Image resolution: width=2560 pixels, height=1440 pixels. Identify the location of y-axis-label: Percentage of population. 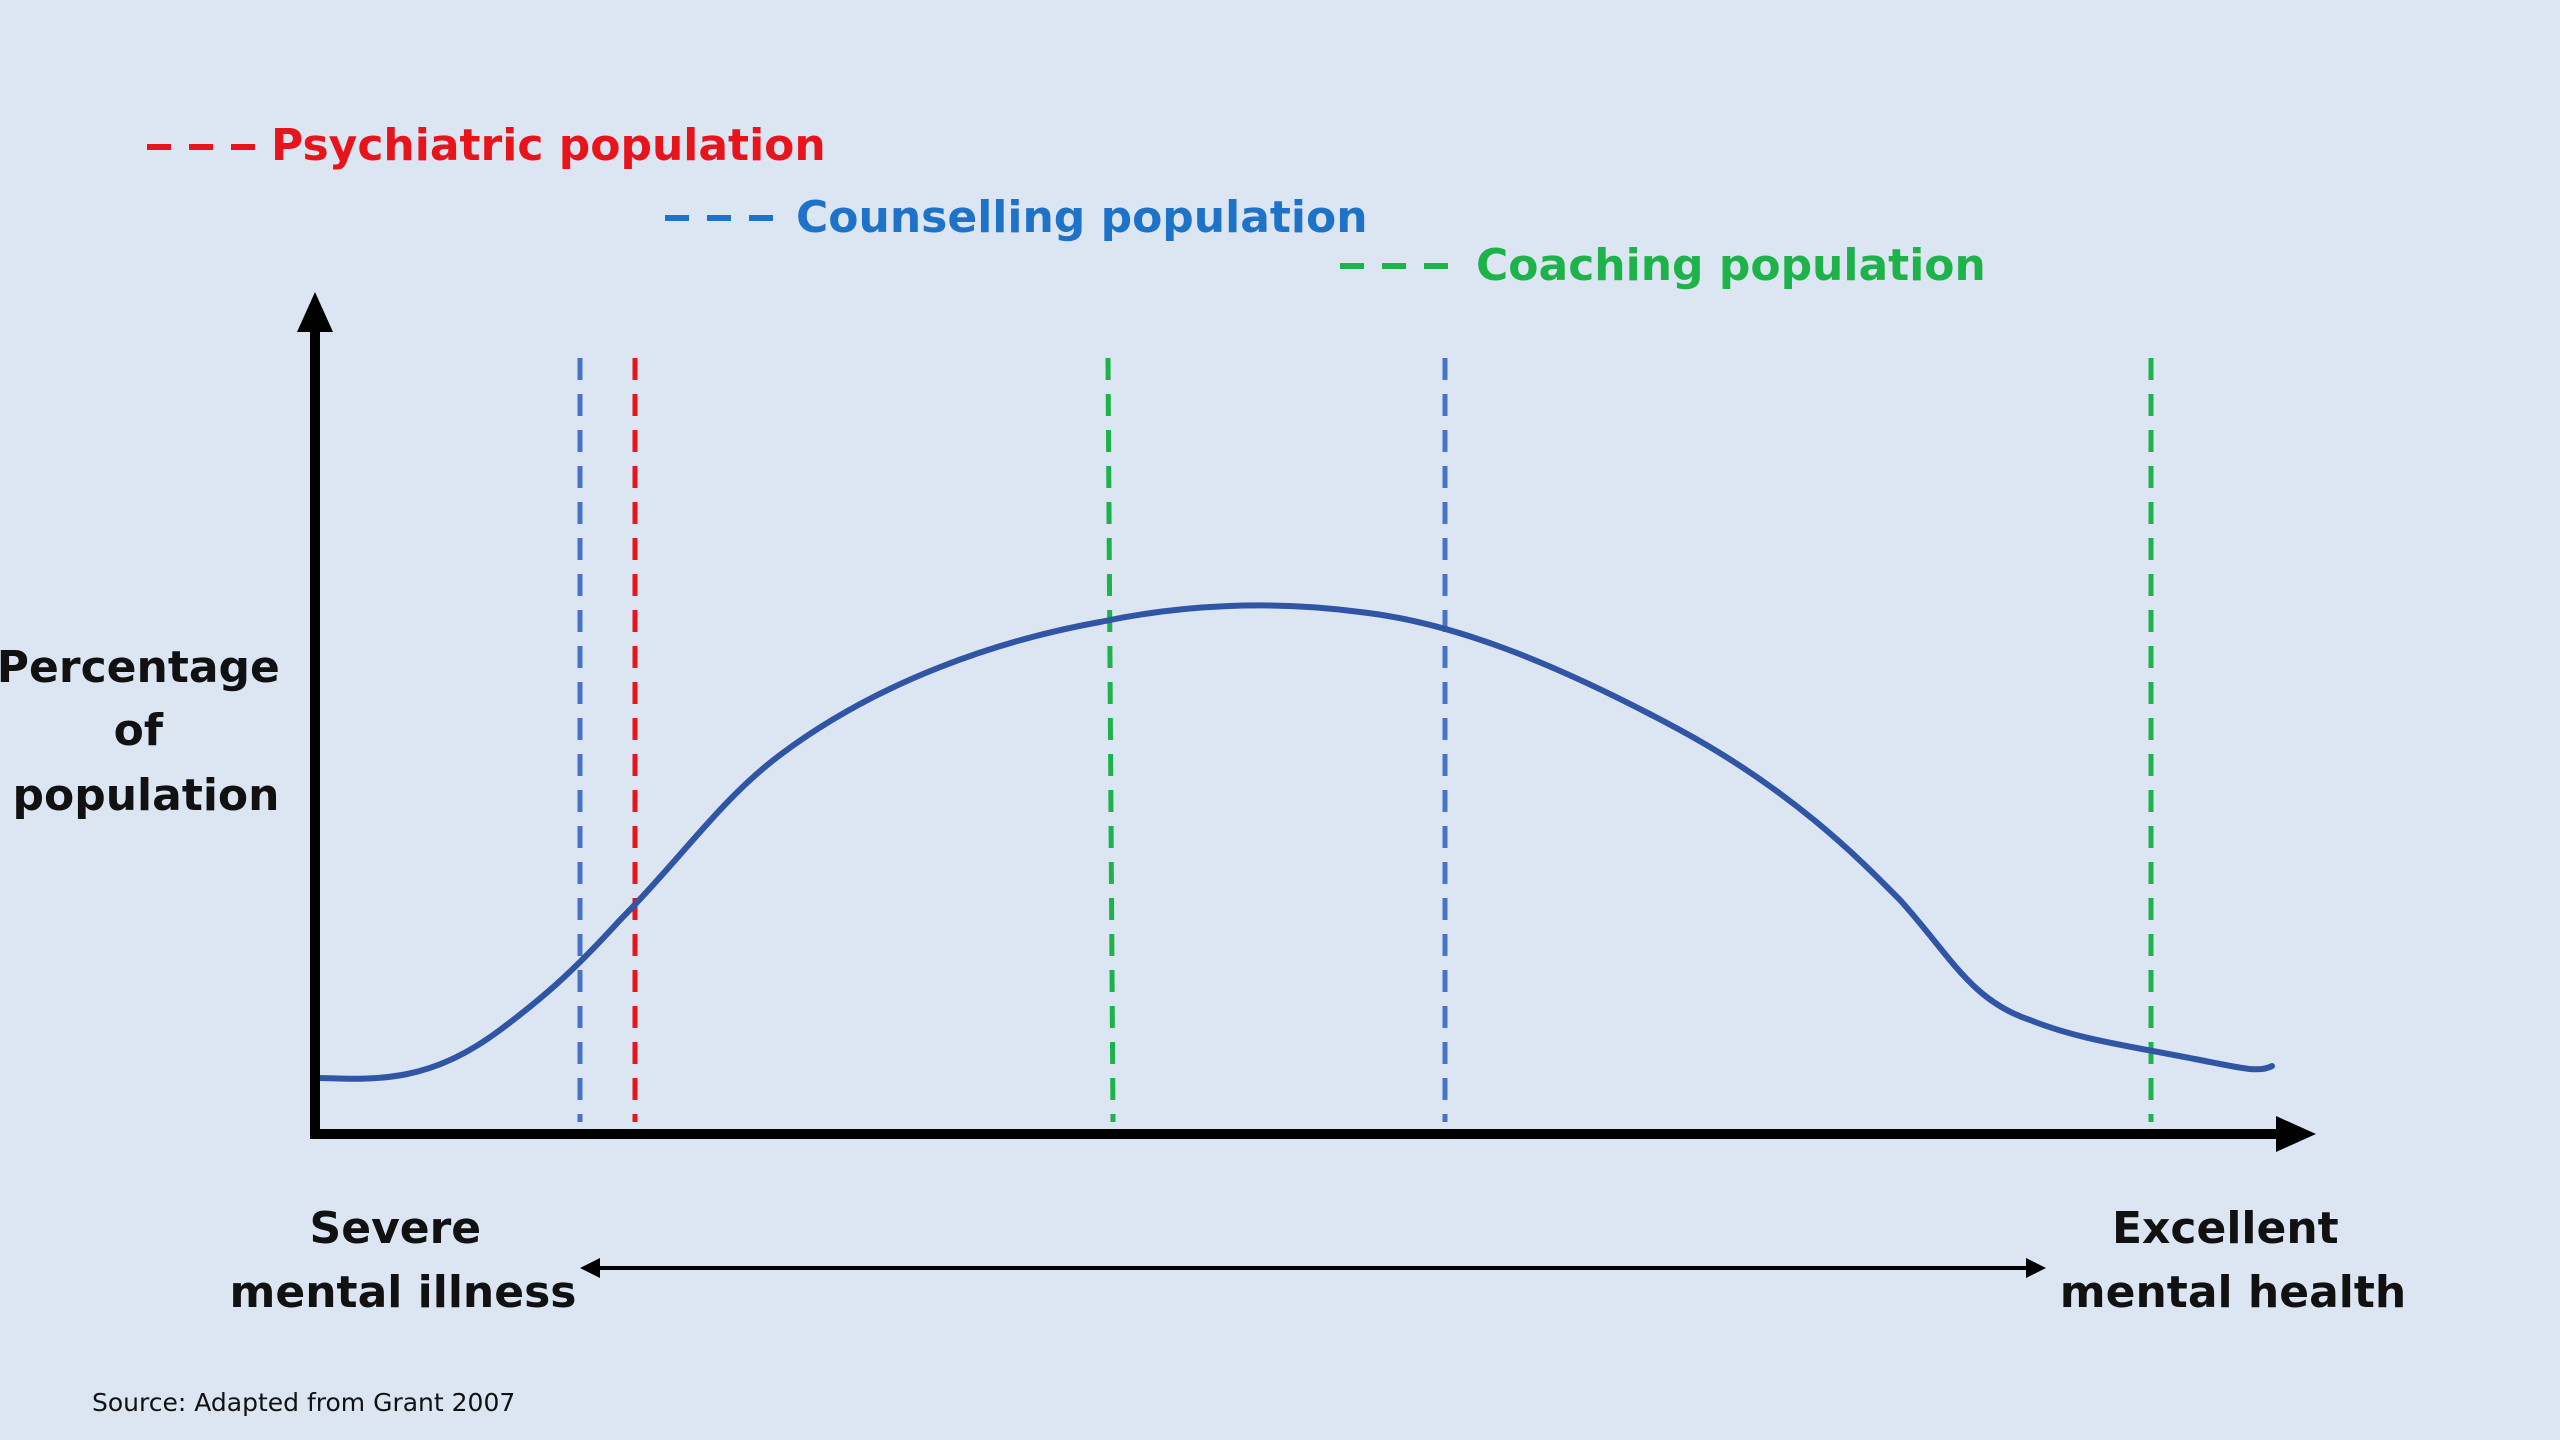
(147, 731).